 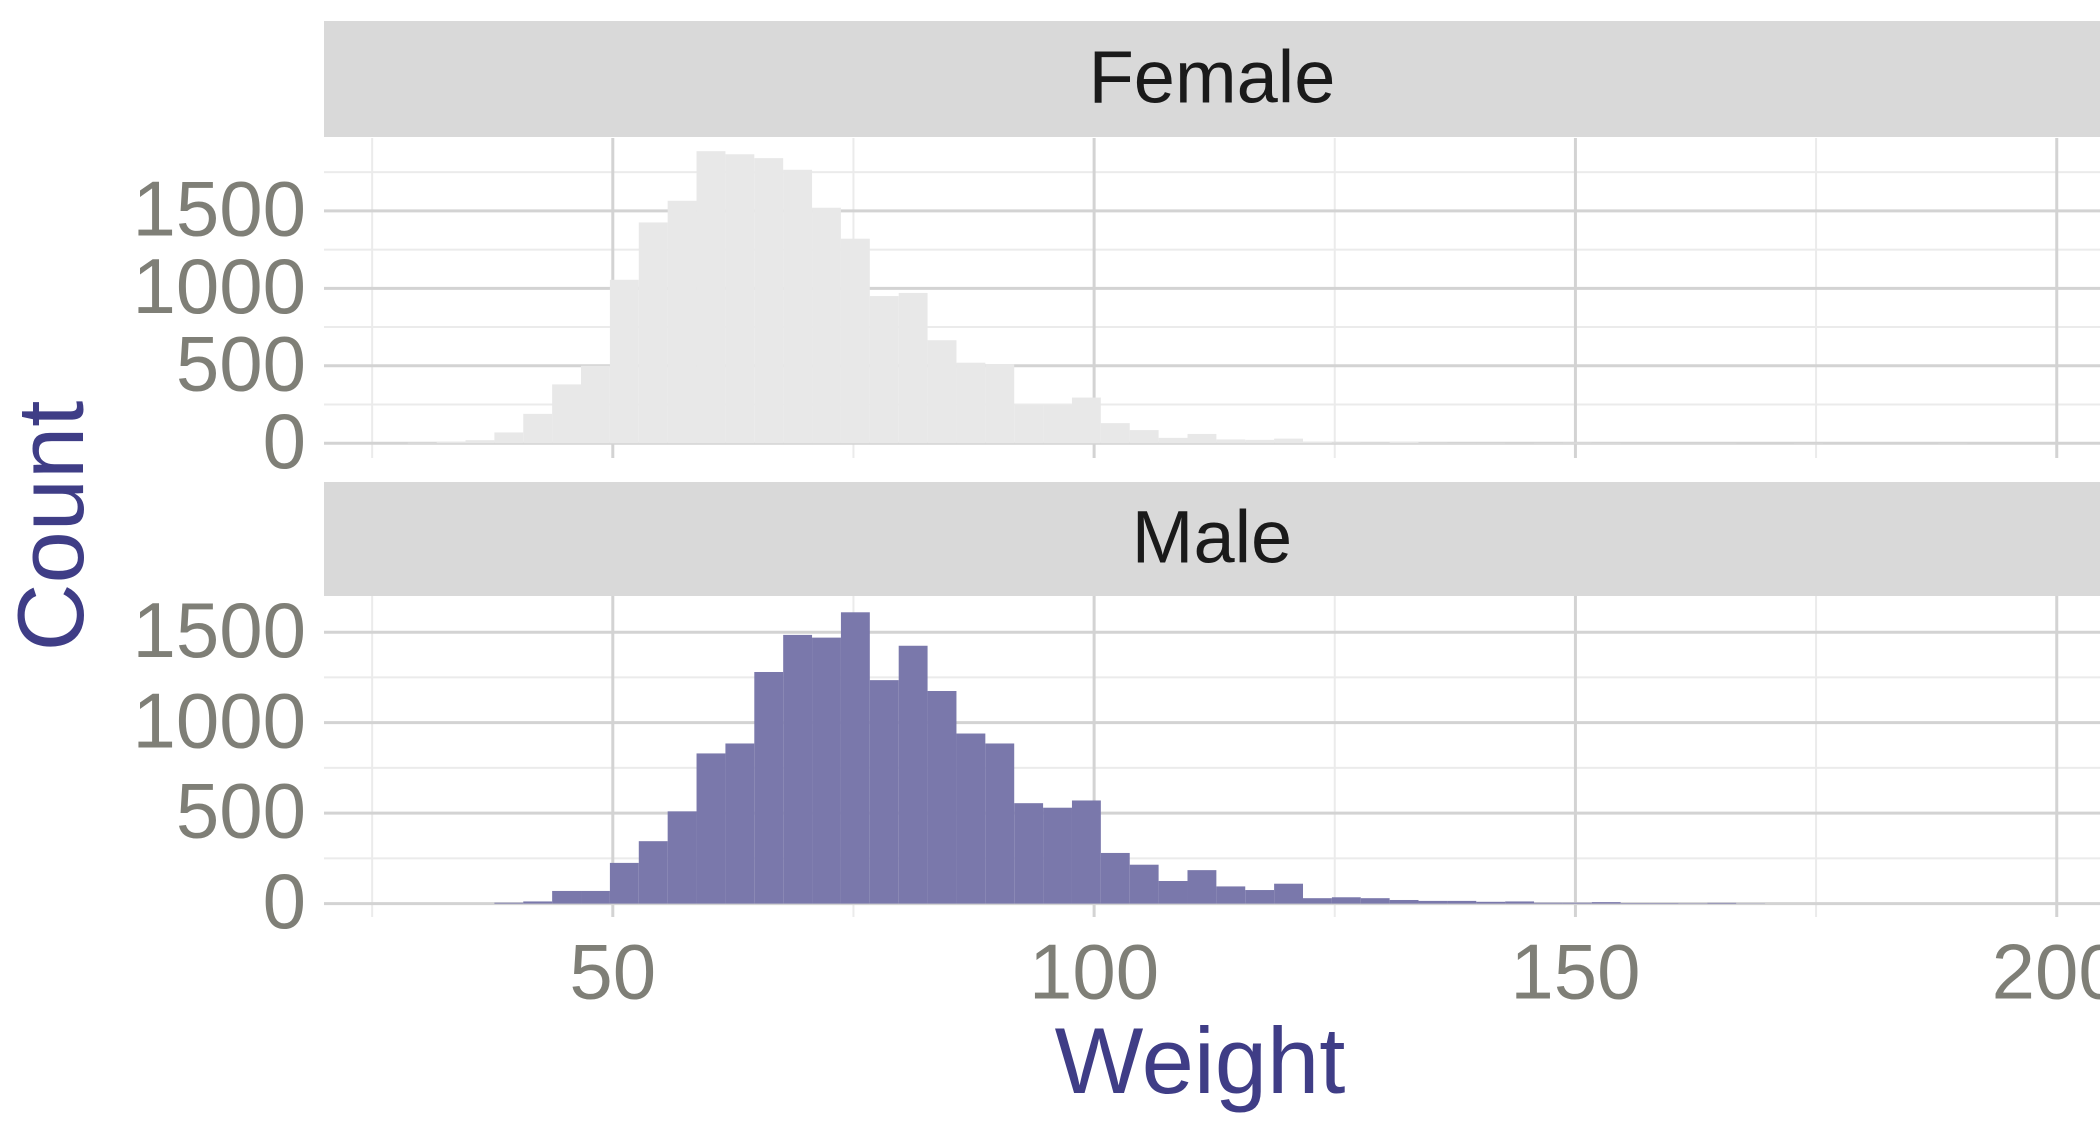 What do you see at coordinates (51, 526) in the screenshot?
I see `y-axis-title: Count` at bounding box center [51, 526].